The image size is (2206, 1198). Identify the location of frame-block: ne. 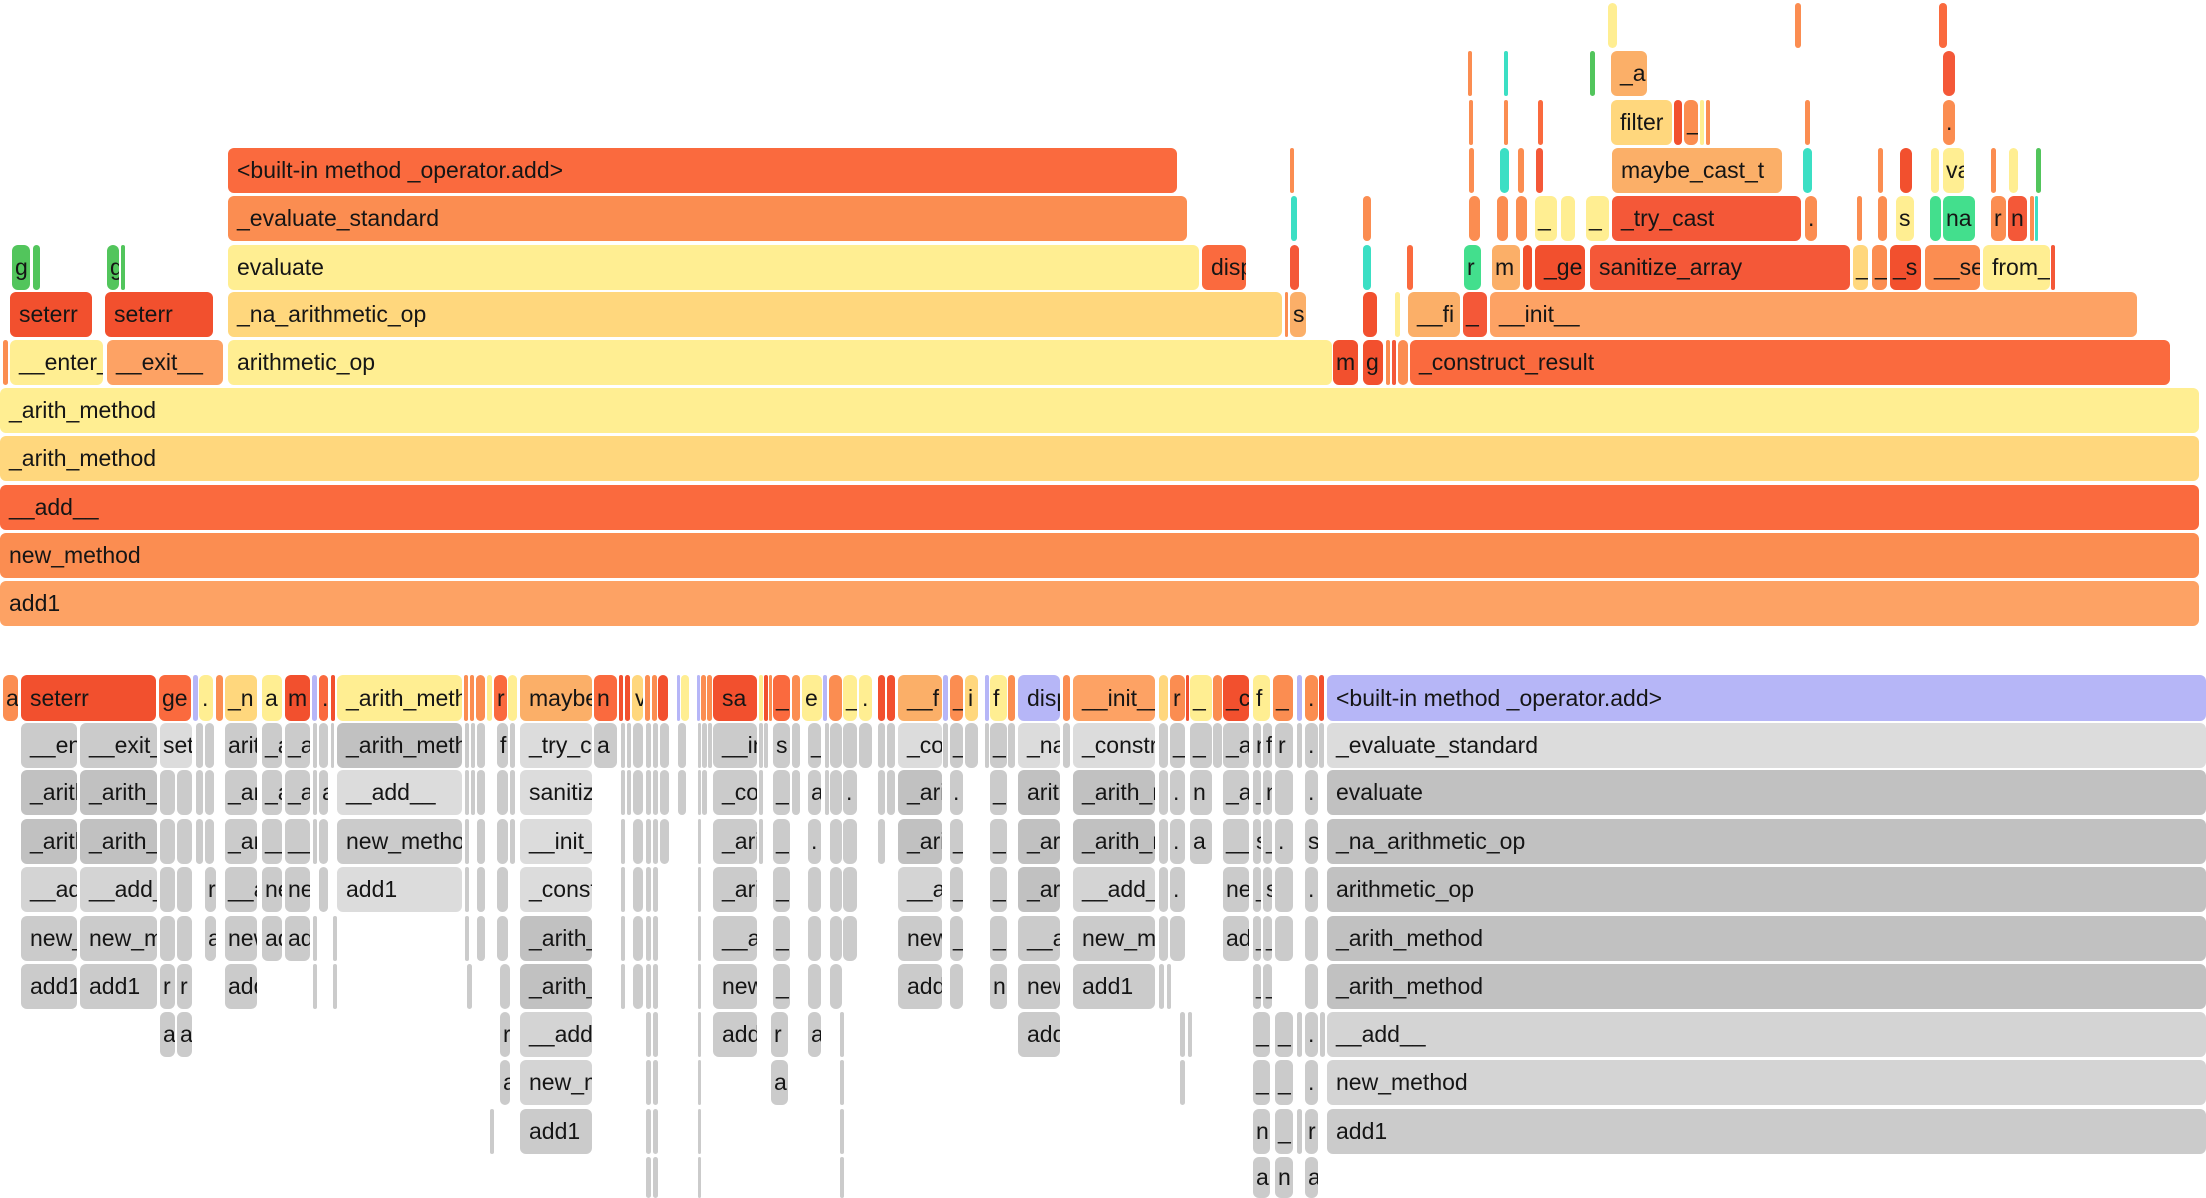
(1236, 889).